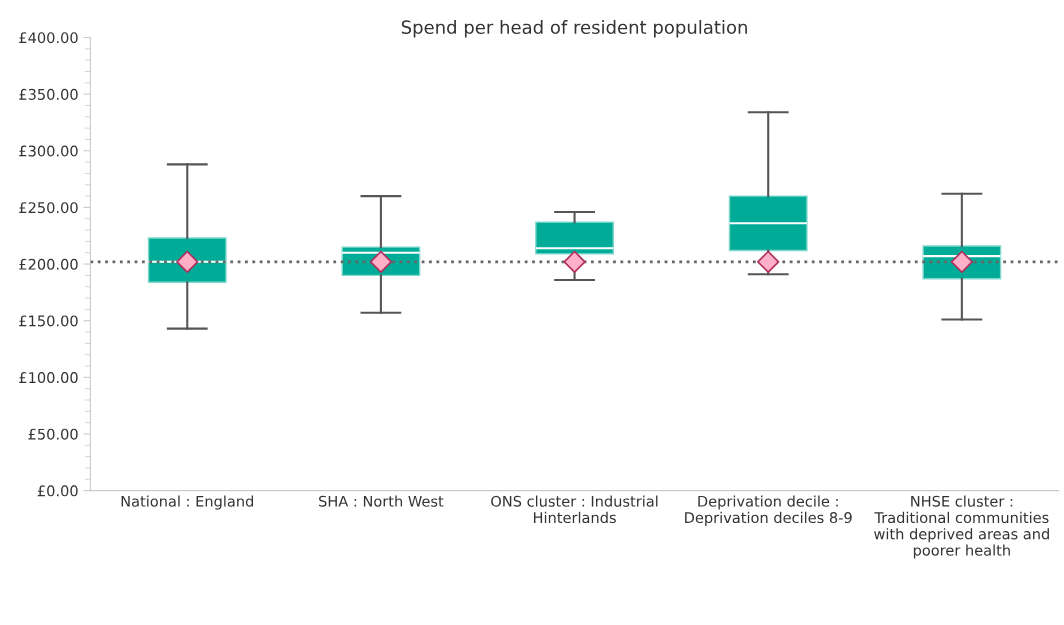 This screenshot has width=1064, height=625. I want to click on x-tick-label: ONS cluster : Industrial Hinterlands, so click(574, 509).